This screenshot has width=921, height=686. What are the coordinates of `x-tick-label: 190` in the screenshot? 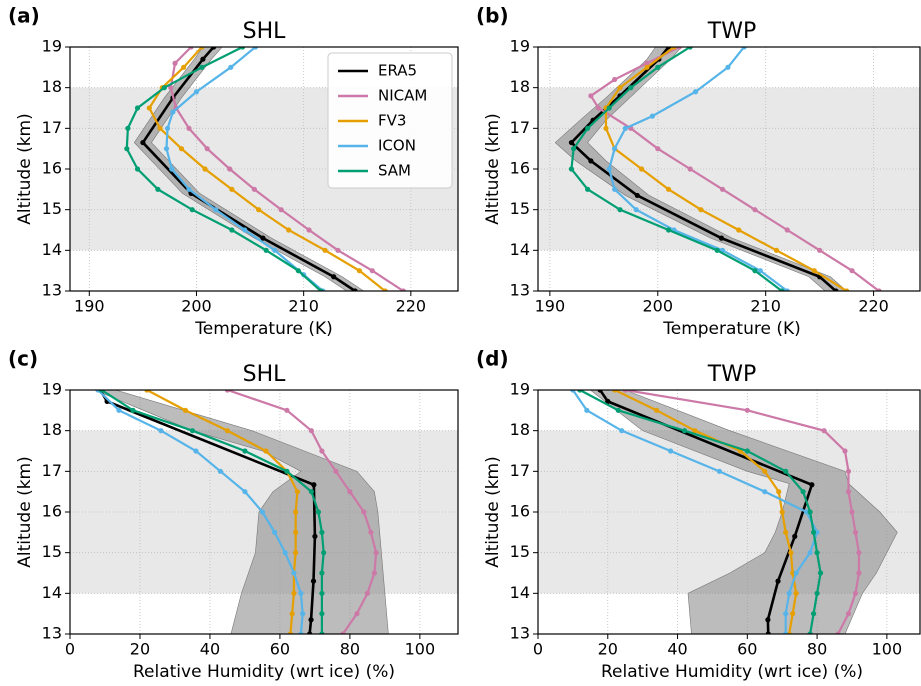 It's located at (89, 306).